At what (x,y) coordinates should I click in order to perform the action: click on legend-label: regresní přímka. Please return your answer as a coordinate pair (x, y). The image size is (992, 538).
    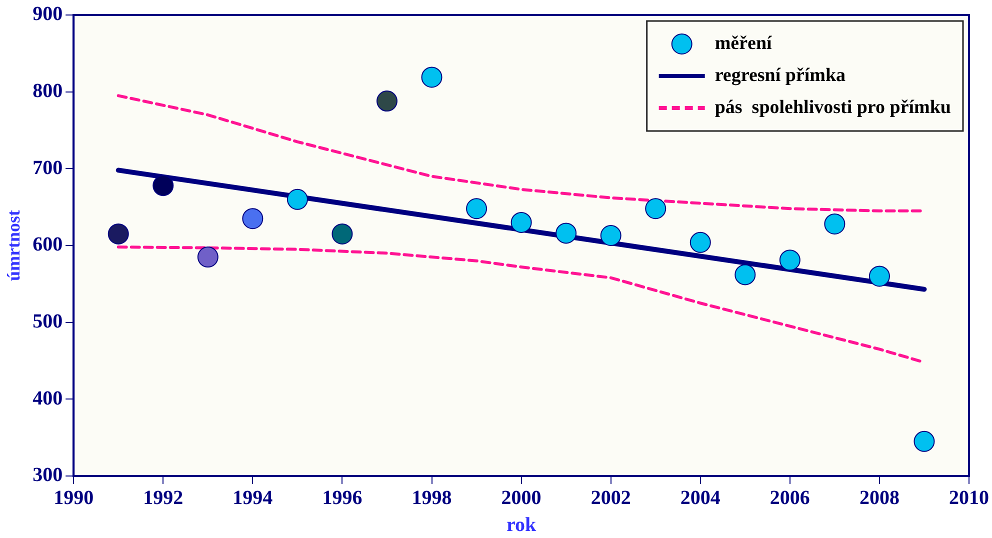
    Looking at the image, I should click on (780, 75).